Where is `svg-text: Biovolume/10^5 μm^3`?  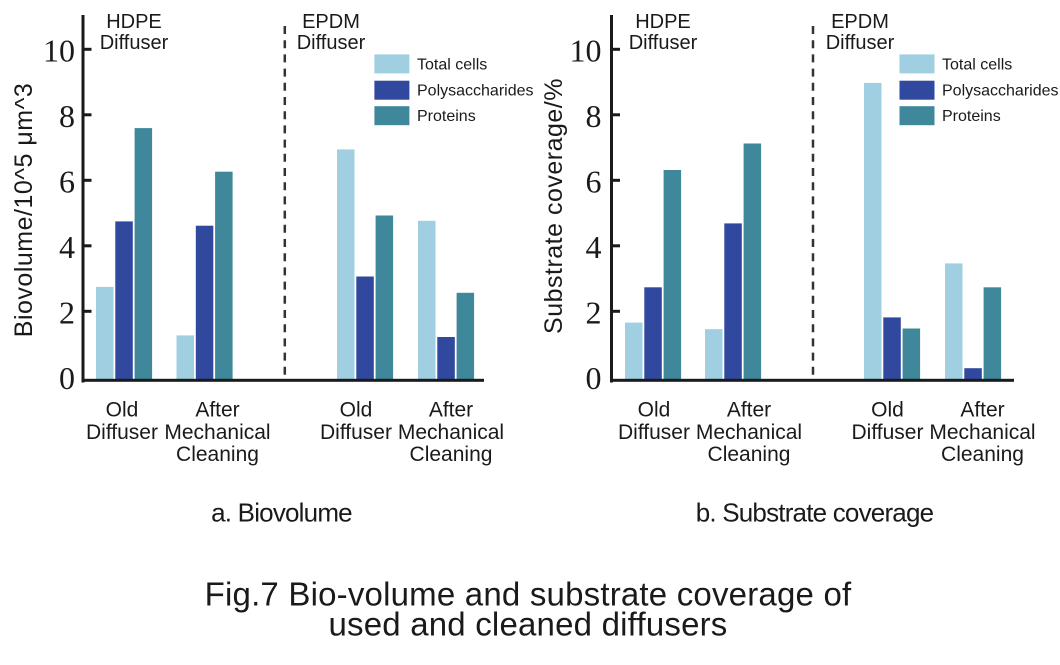
svg-text: Biovolume/10^5 μm^3 is located at coordinates (24, 210).